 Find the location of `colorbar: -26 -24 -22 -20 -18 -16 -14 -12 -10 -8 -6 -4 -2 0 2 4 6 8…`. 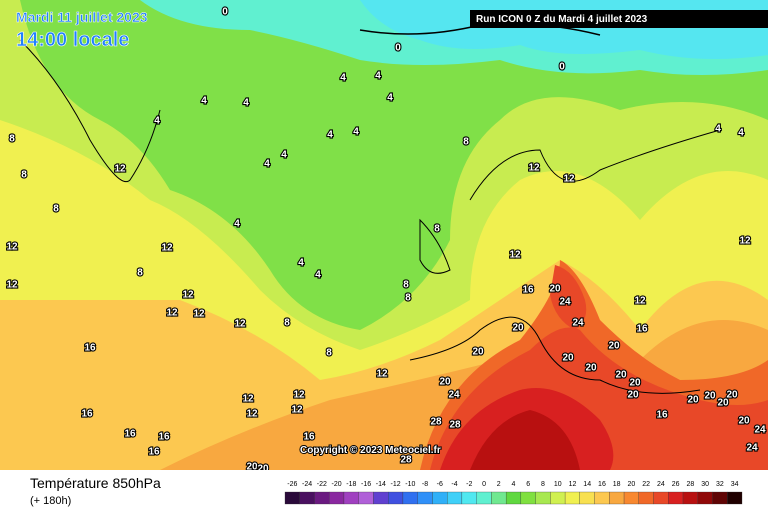

colorbar: -26 -24 -22 -20 -18 -16 -14 -12 -10 -8 -6 -4 -2 0 2 4 6 8… is located at coordinates (513, 493).